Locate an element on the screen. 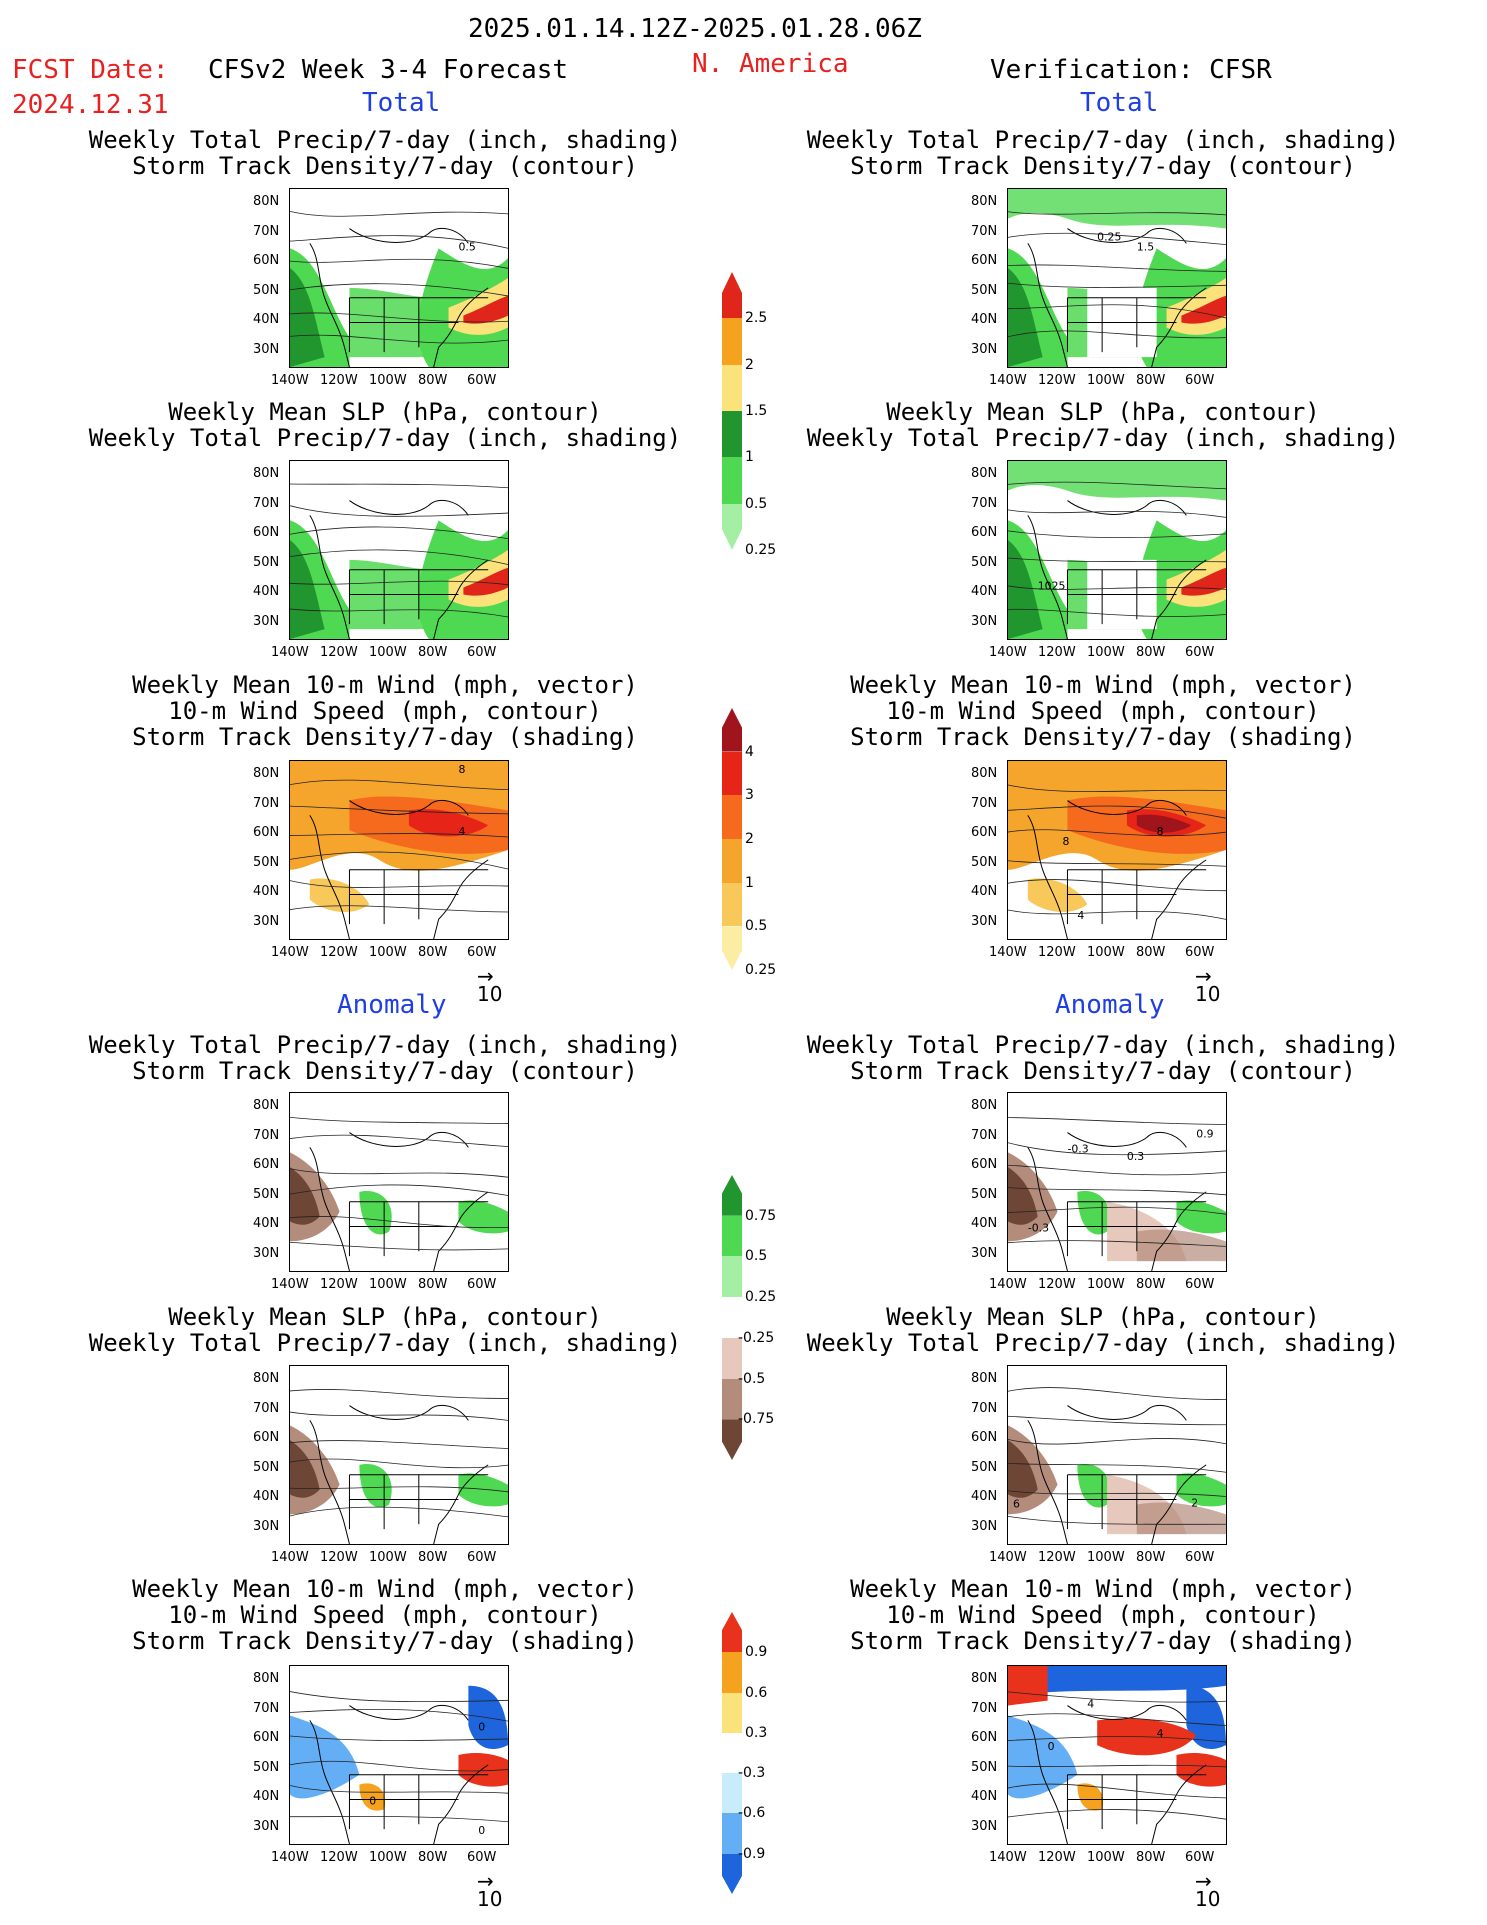 This screenshot has height=1925, width=1487. precip-north is located at coordinates (1117, 209).